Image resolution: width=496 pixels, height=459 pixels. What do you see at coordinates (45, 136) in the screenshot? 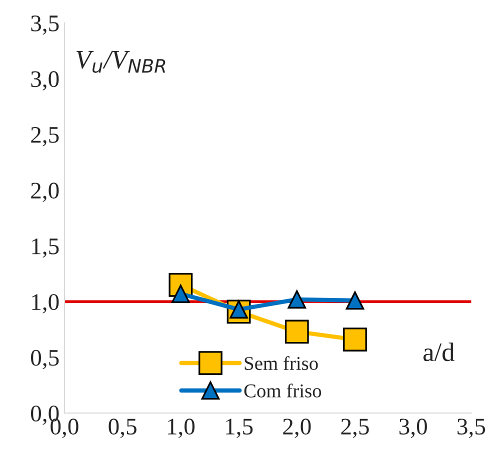
I see `y-tick-label: 2,5` at bounding box center [45, 136].